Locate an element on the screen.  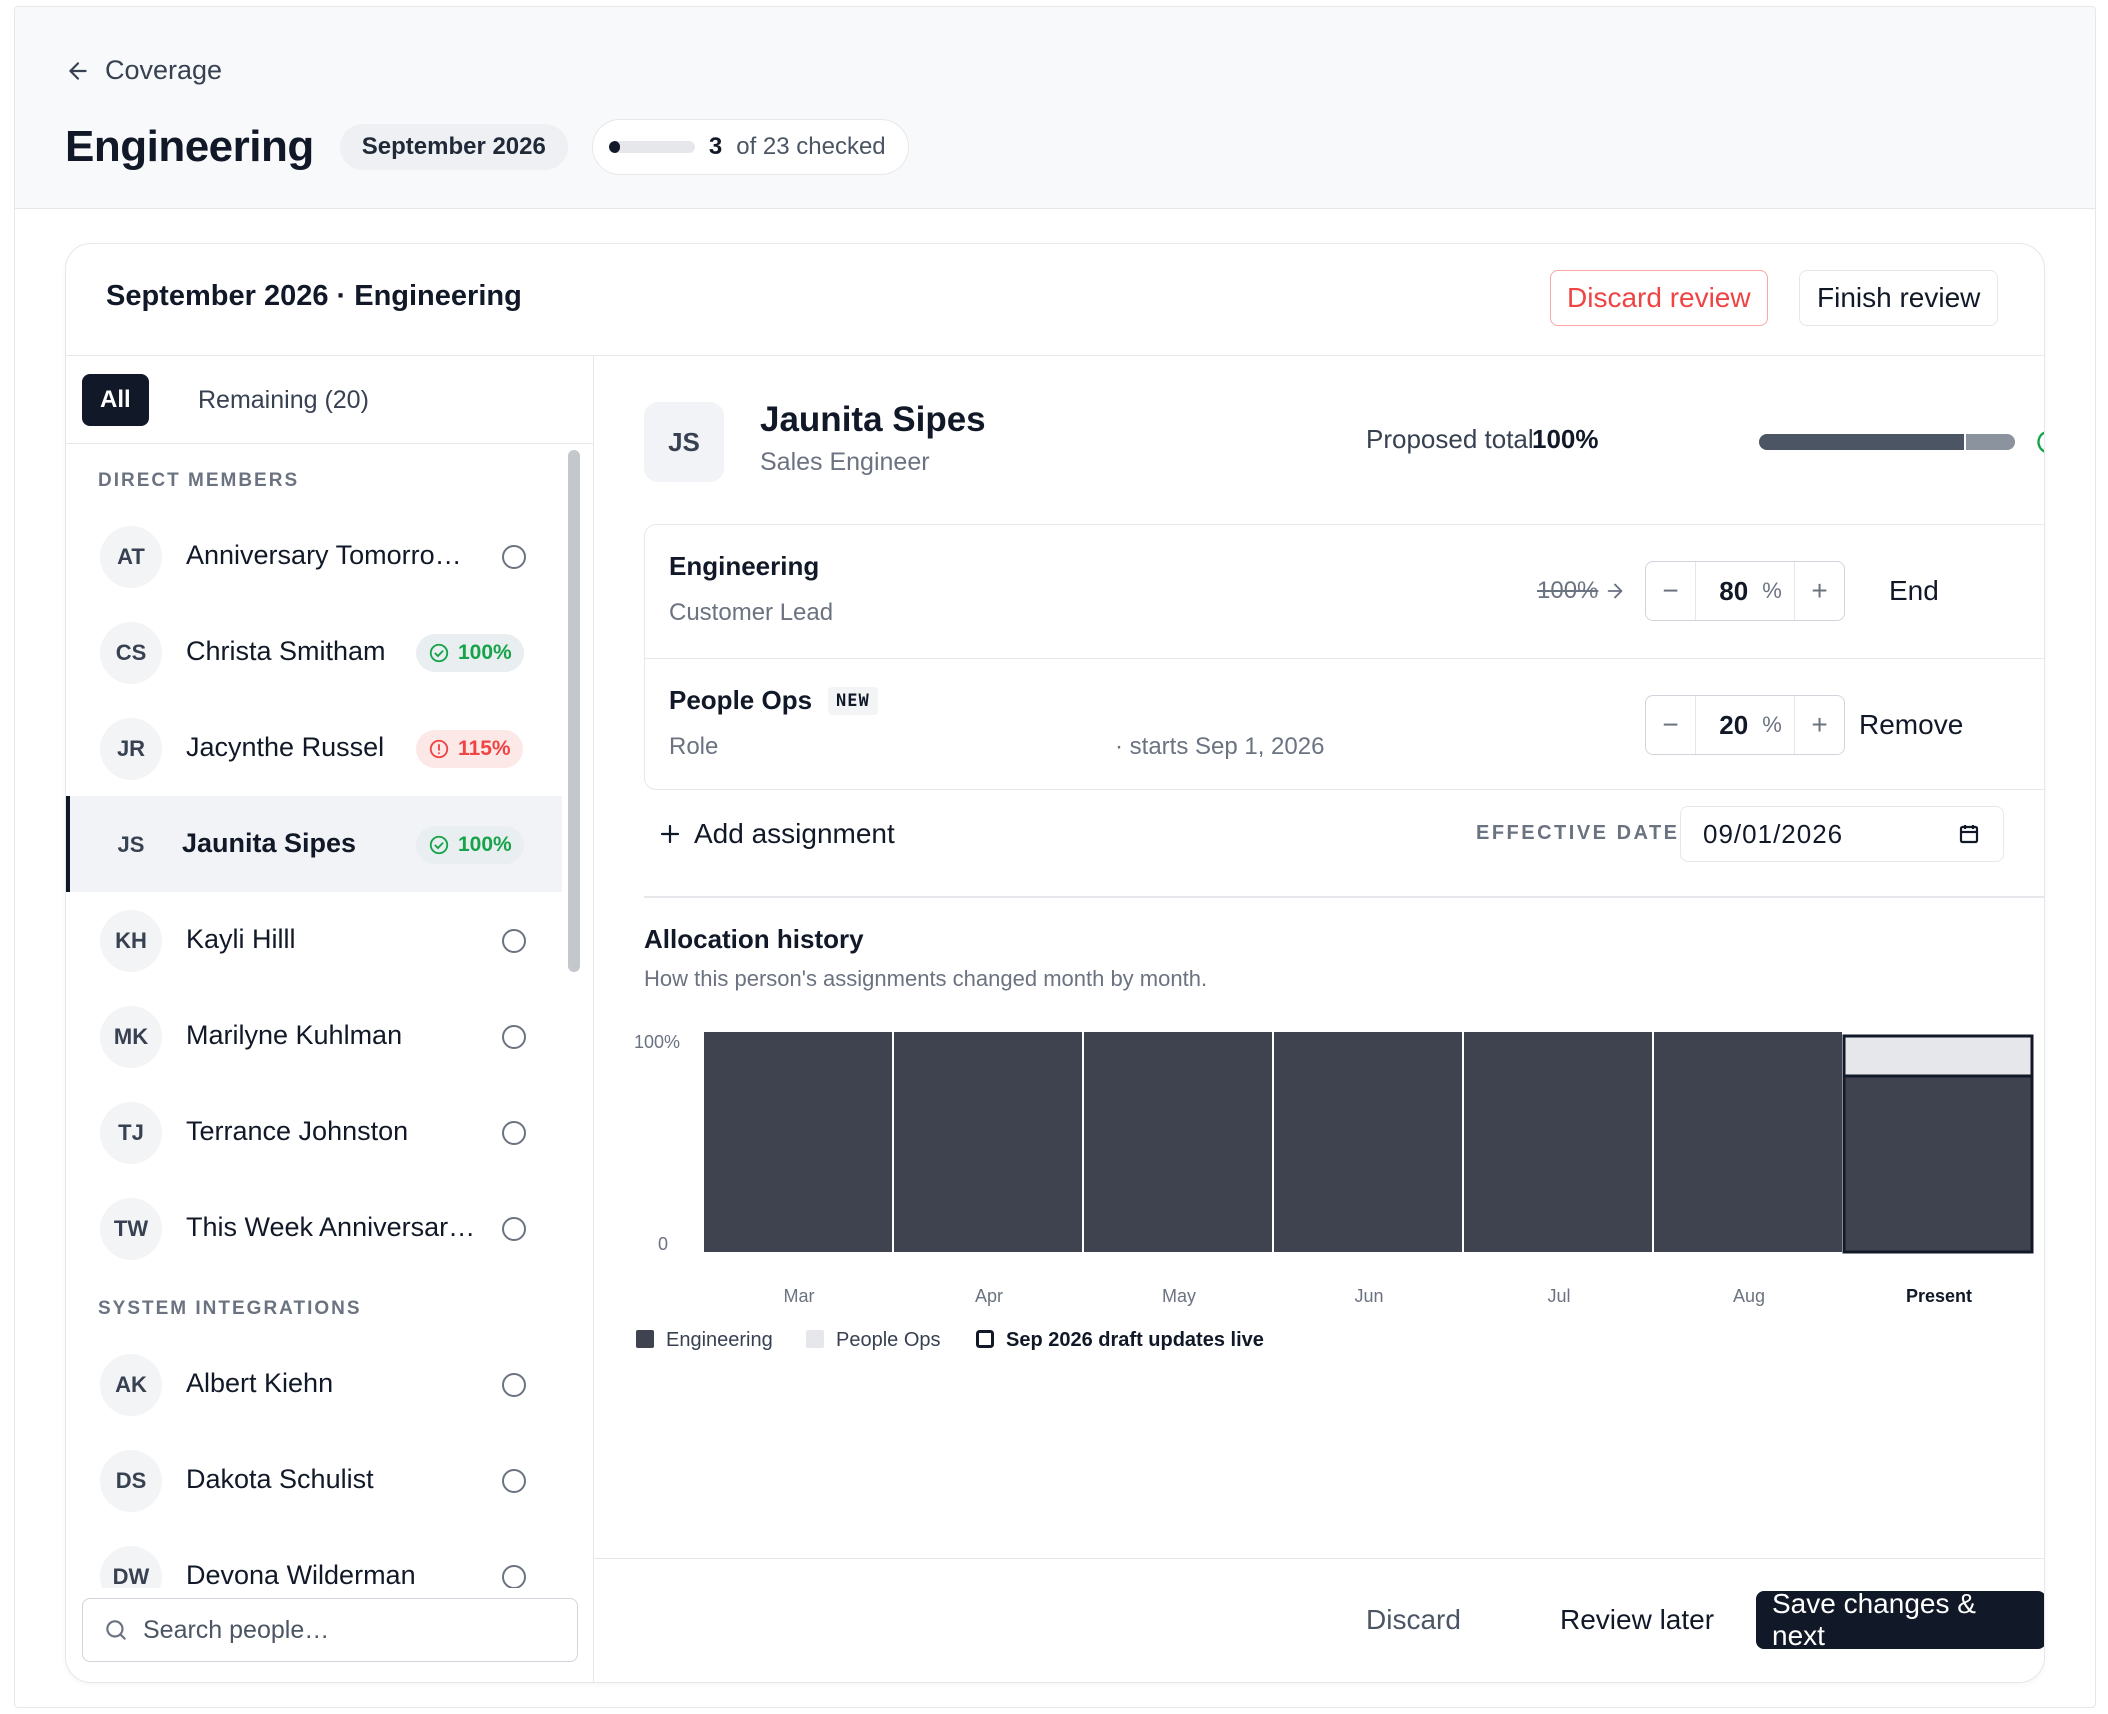
assignments-list: Engineering Customer Lead 100% − % + is located at coordinates (1344, 657).